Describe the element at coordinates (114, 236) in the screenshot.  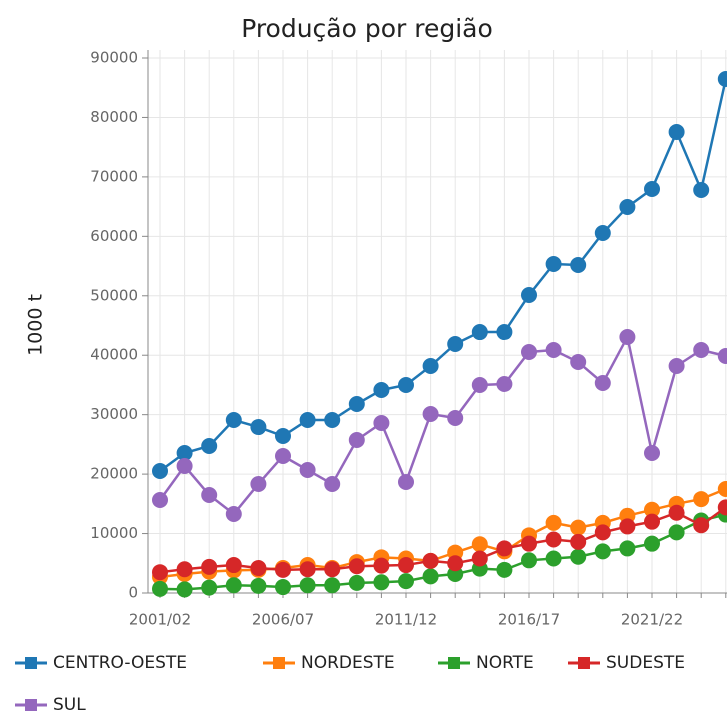
I see `y-tick-label: 60000` at that location.